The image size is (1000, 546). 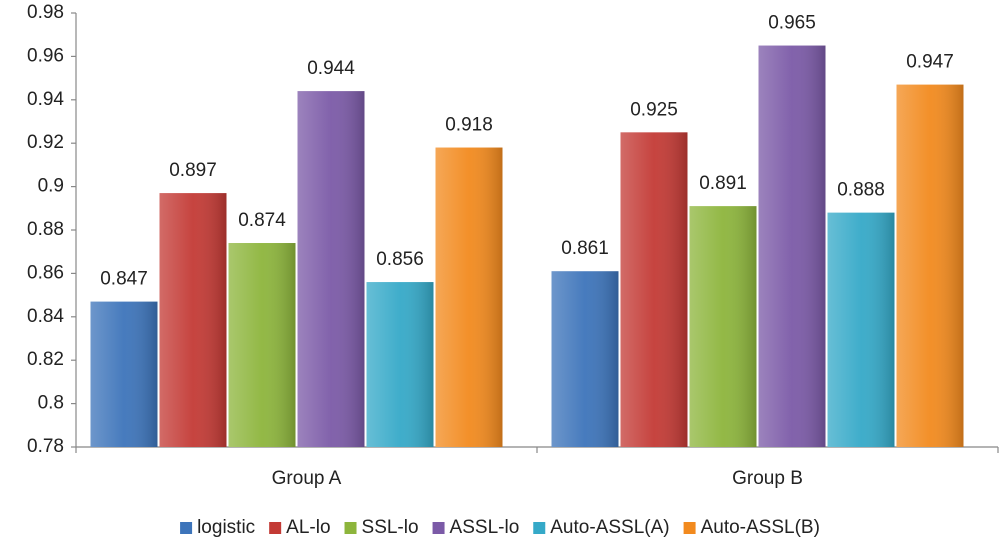 What do you see at coordinates (861, 190) in the screenshot?
I see `value-label: 0.888` at bounding box center [861, 190].